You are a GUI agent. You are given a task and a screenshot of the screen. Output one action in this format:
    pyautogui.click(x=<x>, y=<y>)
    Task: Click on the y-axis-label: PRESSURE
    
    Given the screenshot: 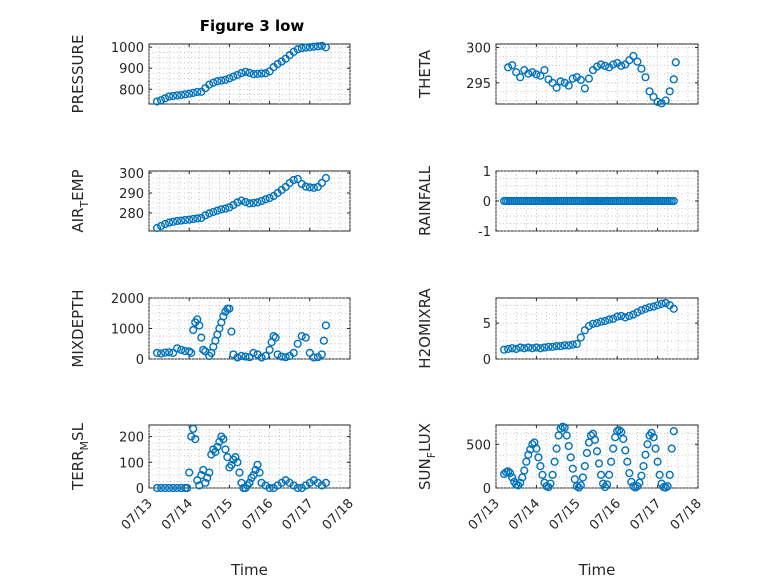 What is the action you would take?
    pyautogui.click(x=78, y=74)
    